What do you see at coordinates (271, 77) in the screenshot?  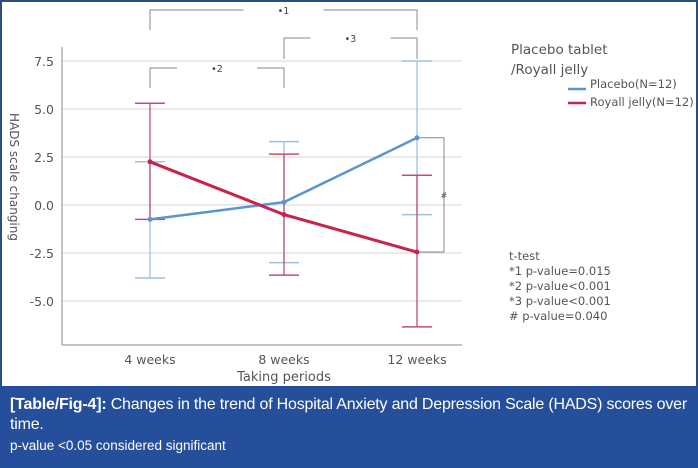 I see `bracket-2-right` at bounding box center [271, 77].